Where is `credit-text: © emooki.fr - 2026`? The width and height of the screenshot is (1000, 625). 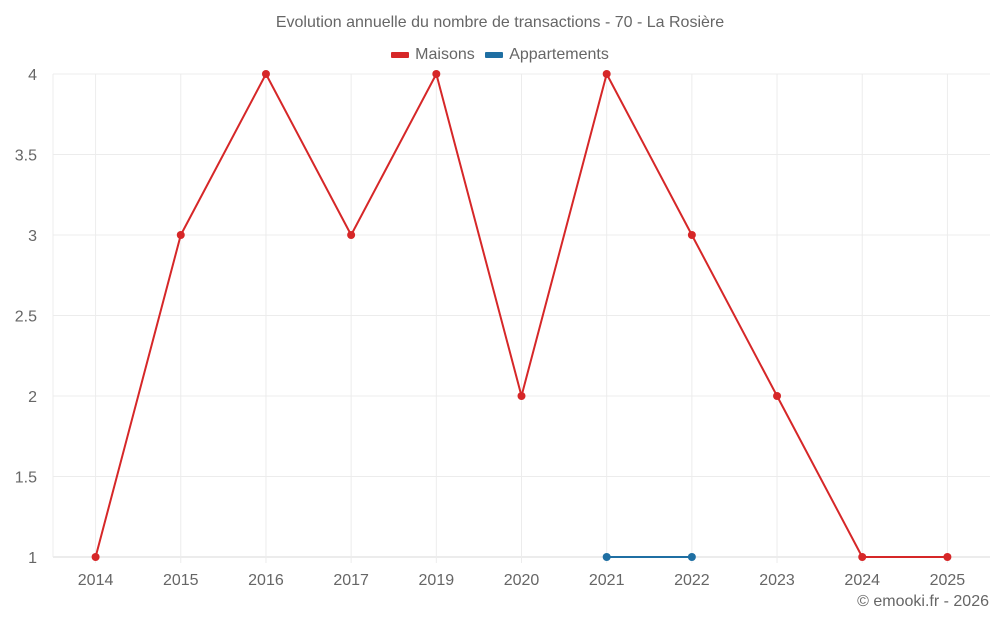 credit-text: © emooki.fr - 2026 is located at coordinates (923, 601).